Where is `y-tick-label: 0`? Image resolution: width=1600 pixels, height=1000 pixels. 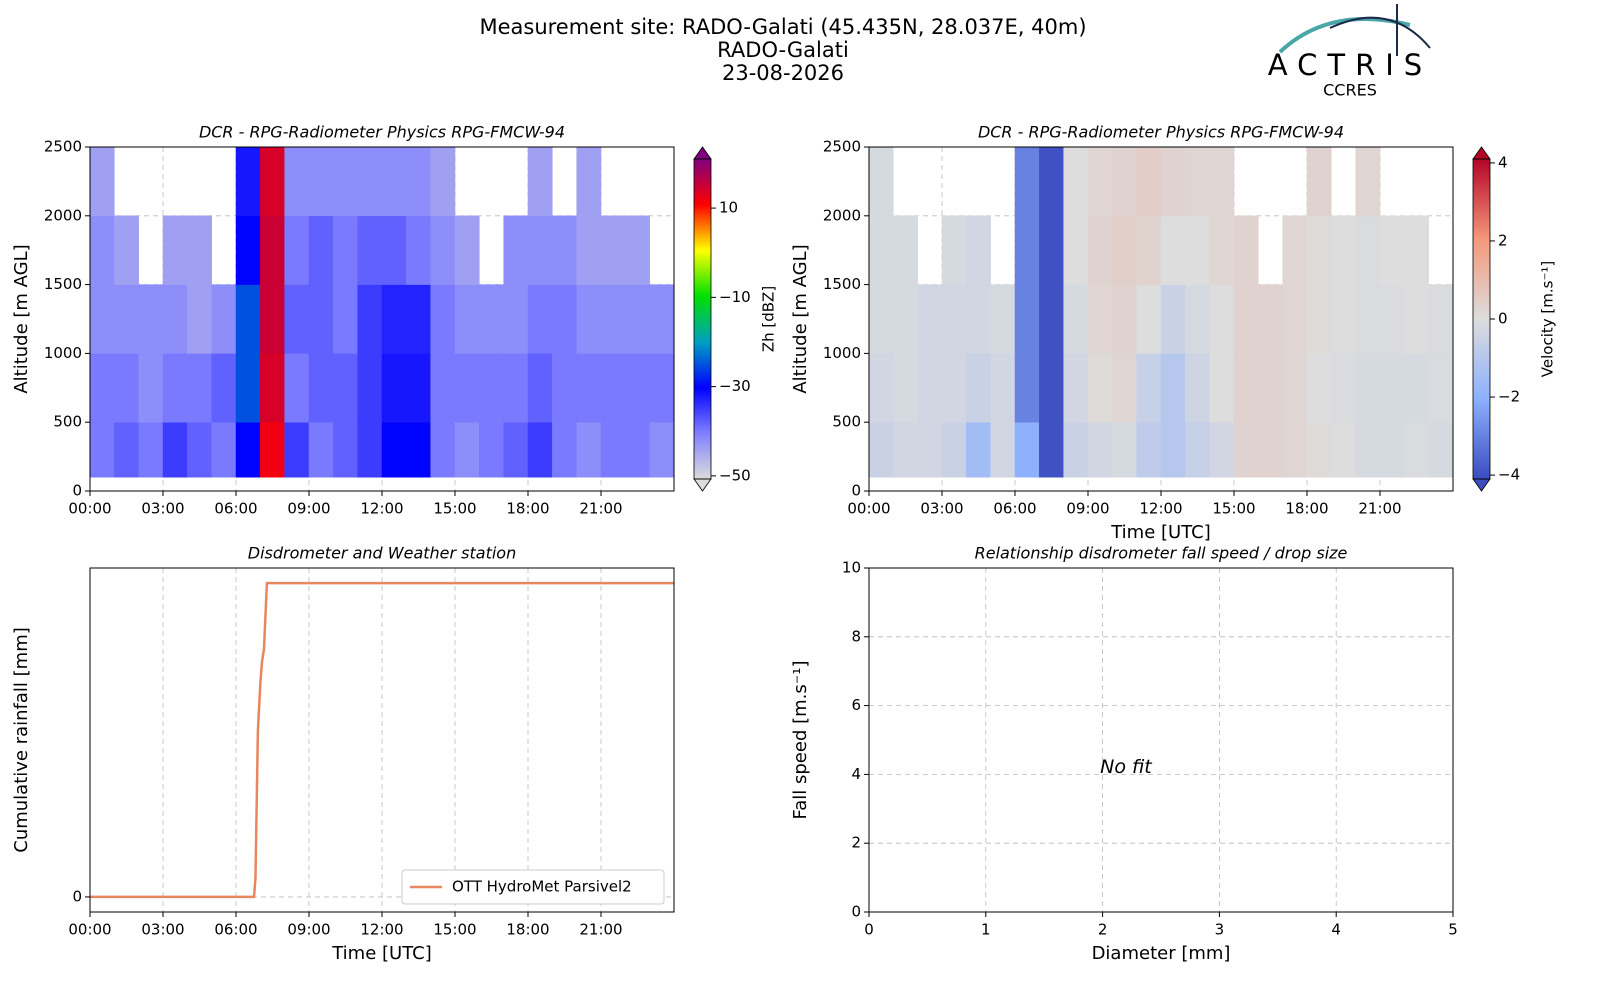
y-tick-label: 0 is located at coordinates (856, 491).